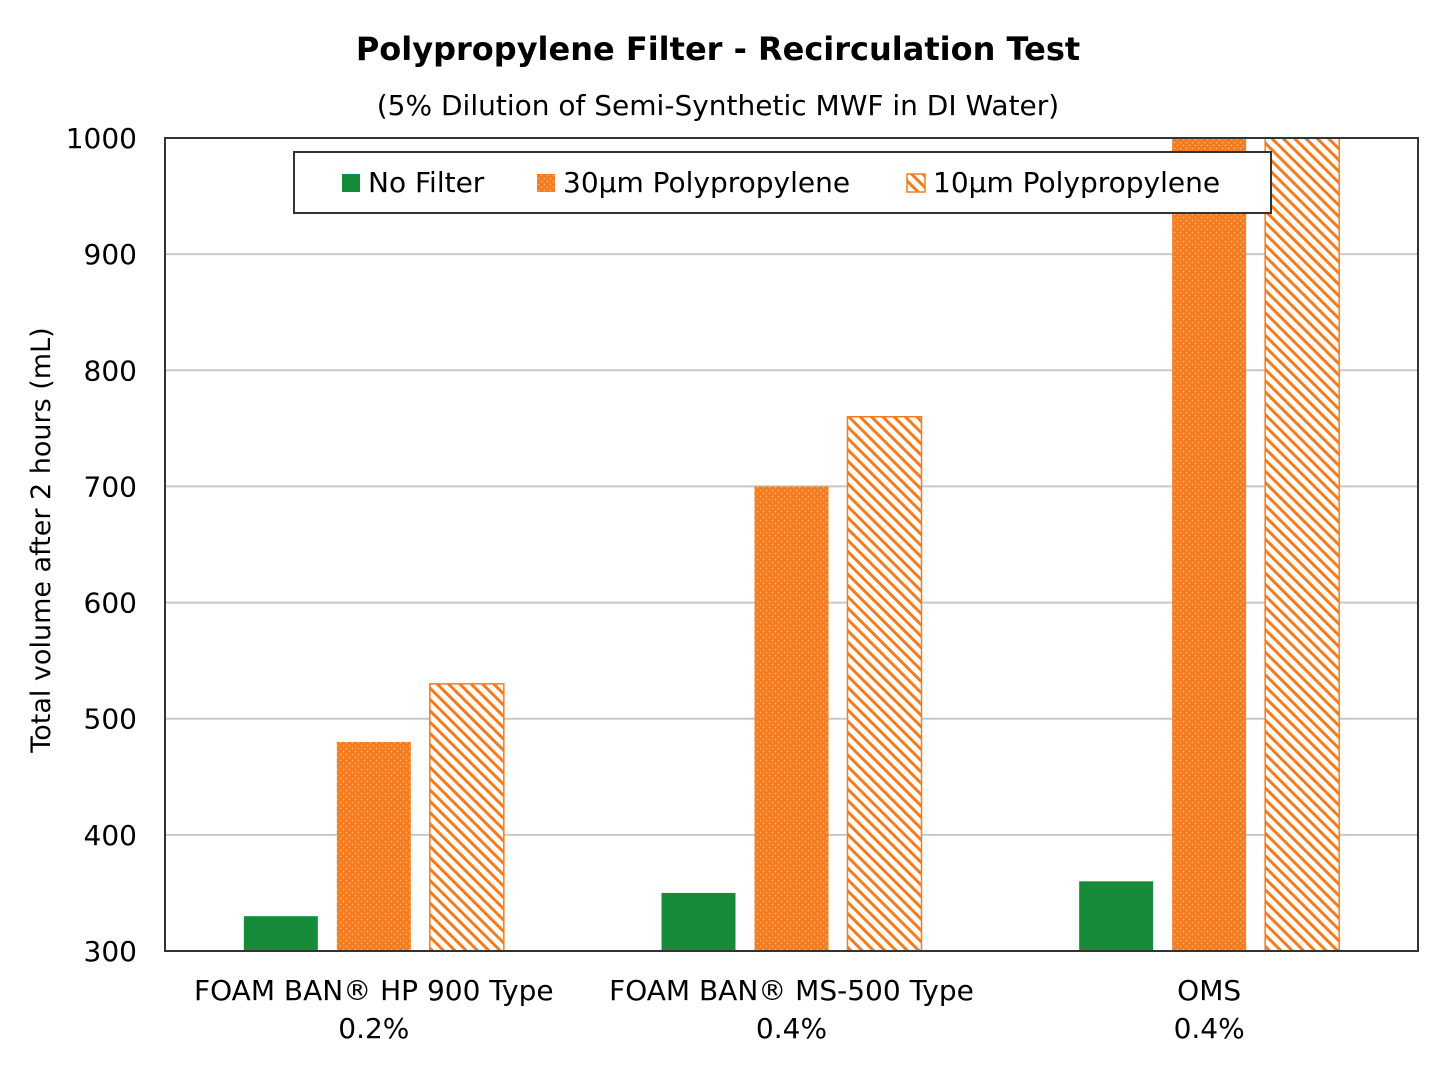 The width and height of the screenshot is (1436, 1069). I want to click on x-category-label: FOAM BAN® MS-500 Type, so click(791, 990).